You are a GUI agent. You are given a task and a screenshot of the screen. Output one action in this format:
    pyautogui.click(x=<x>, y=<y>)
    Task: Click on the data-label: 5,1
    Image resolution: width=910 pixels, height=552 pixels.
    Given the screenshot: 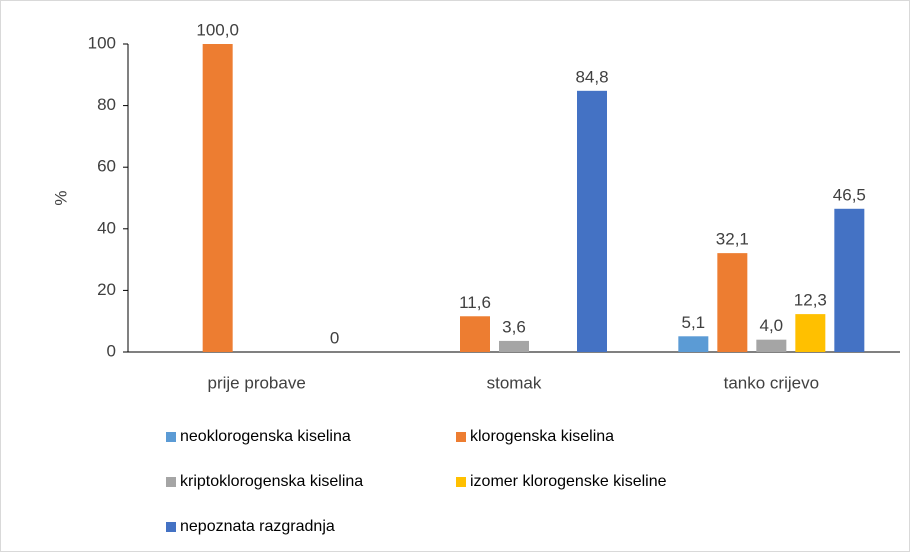 What is the action you would take?
    pyautogui.click(x=694, y=322)
    